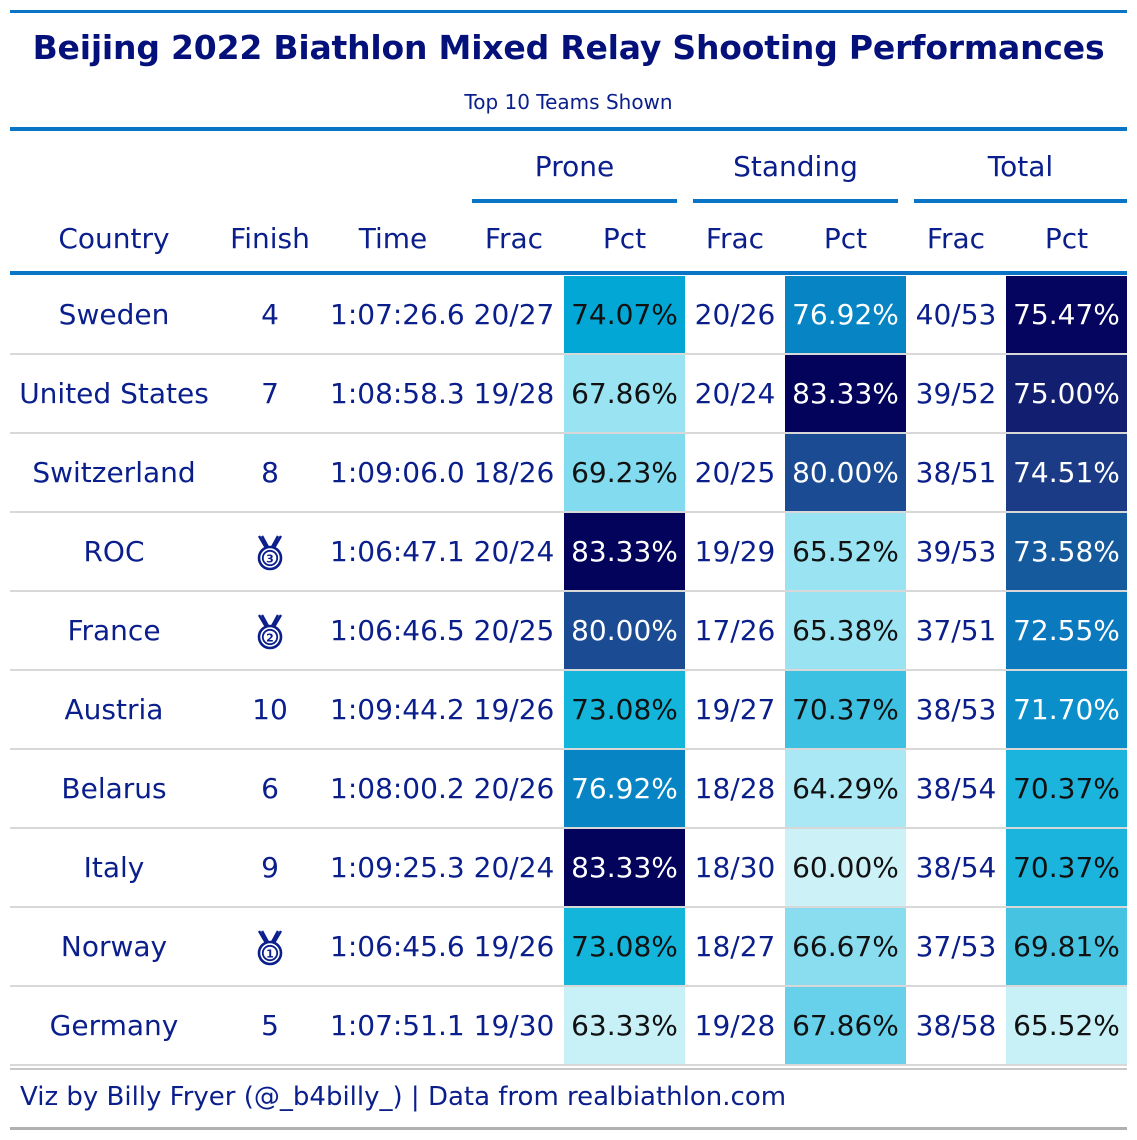  What do you see at coordinates (624, 946) in the screenshot?
I see `prone-pct-cell: 73.08%` at bounding box center [624, 946].